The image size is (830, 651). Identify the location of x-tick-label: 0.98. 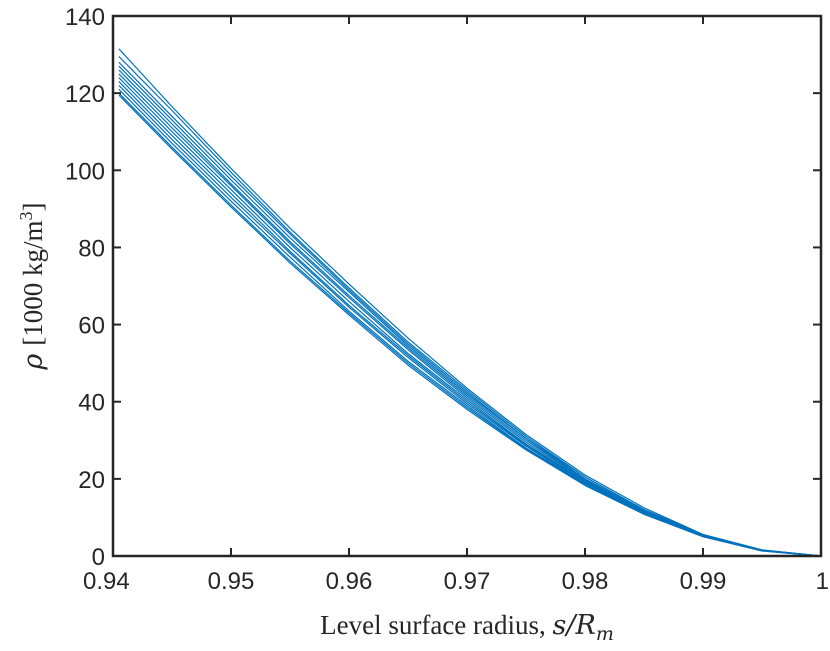
(585, 581).